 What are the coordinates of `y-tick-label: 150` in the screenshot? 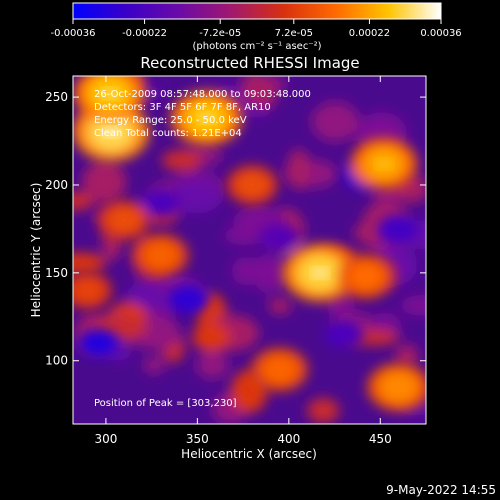 It's located at (56, 273).